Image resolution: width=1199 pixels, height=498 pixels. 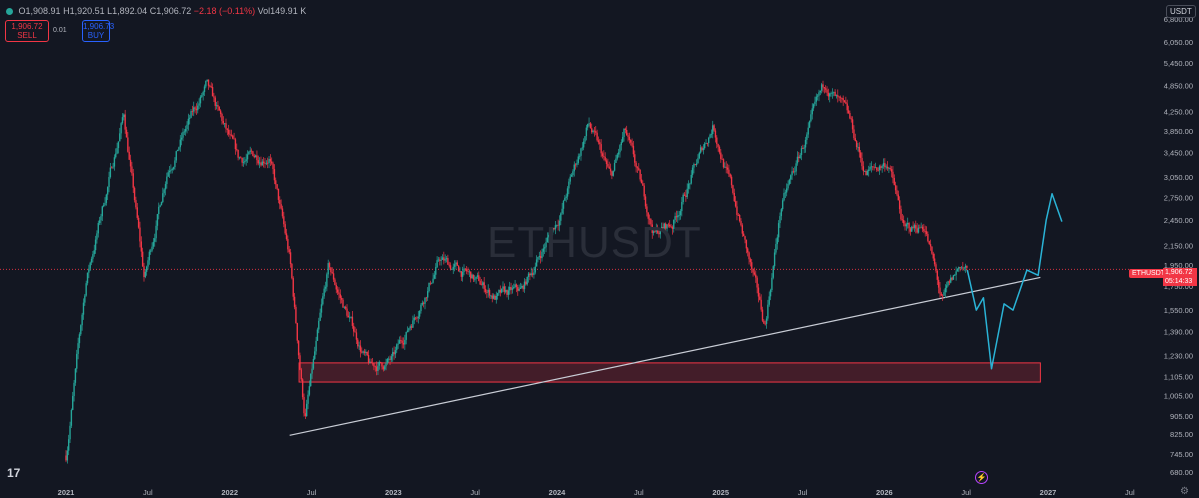 I want to click on buy-button: 1,906.73 BUY, so click(x=98, y=31).